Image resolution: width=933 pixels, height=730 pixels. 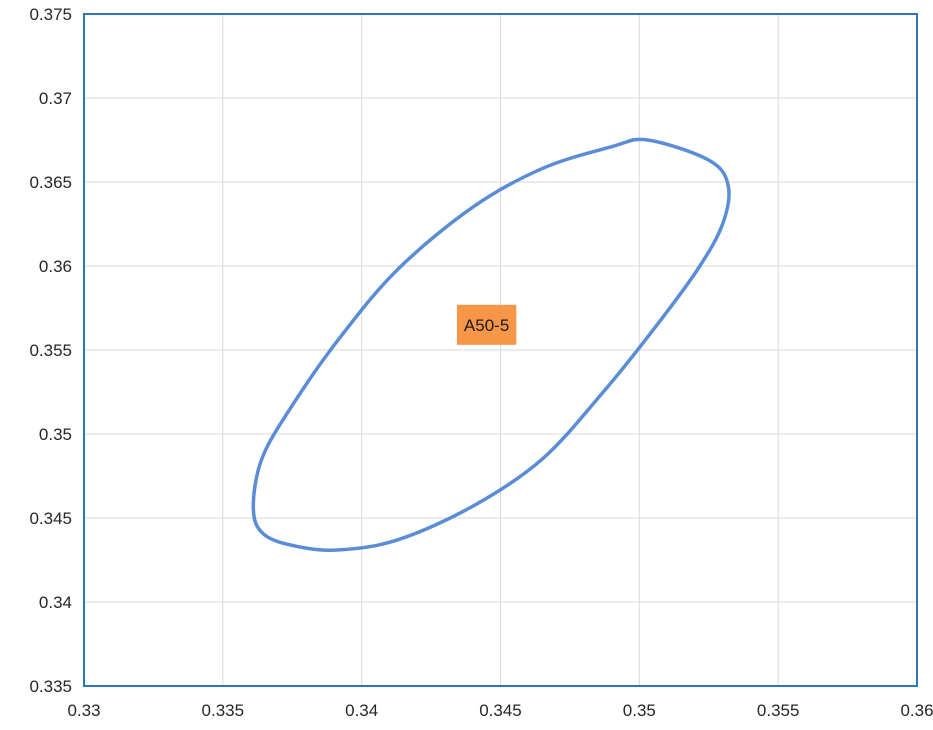 What do you see at coordinates (50, 686) in the screenshot?
I see `y-tick-label: 0.335` at bounding box center [50, 686].